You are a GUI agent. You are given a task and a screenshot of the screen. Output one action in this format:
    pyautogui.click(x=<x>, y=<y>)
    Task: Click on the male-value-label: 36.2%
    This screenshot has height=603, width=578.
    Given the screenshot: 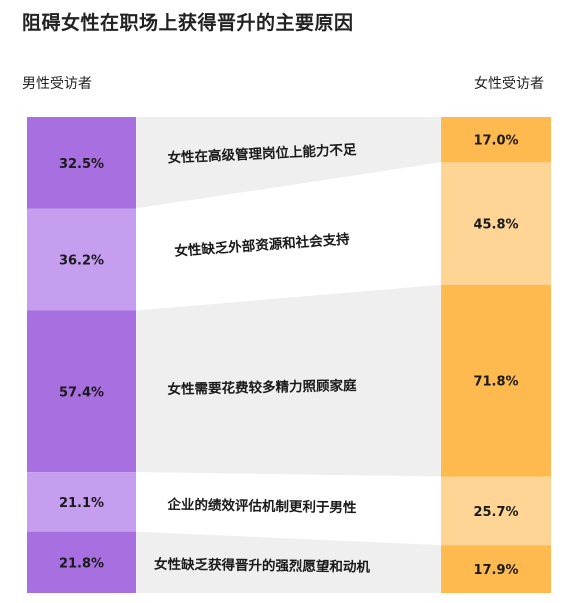 What is the action you would take?
    pyautogui.click(x=81, y=261)
    